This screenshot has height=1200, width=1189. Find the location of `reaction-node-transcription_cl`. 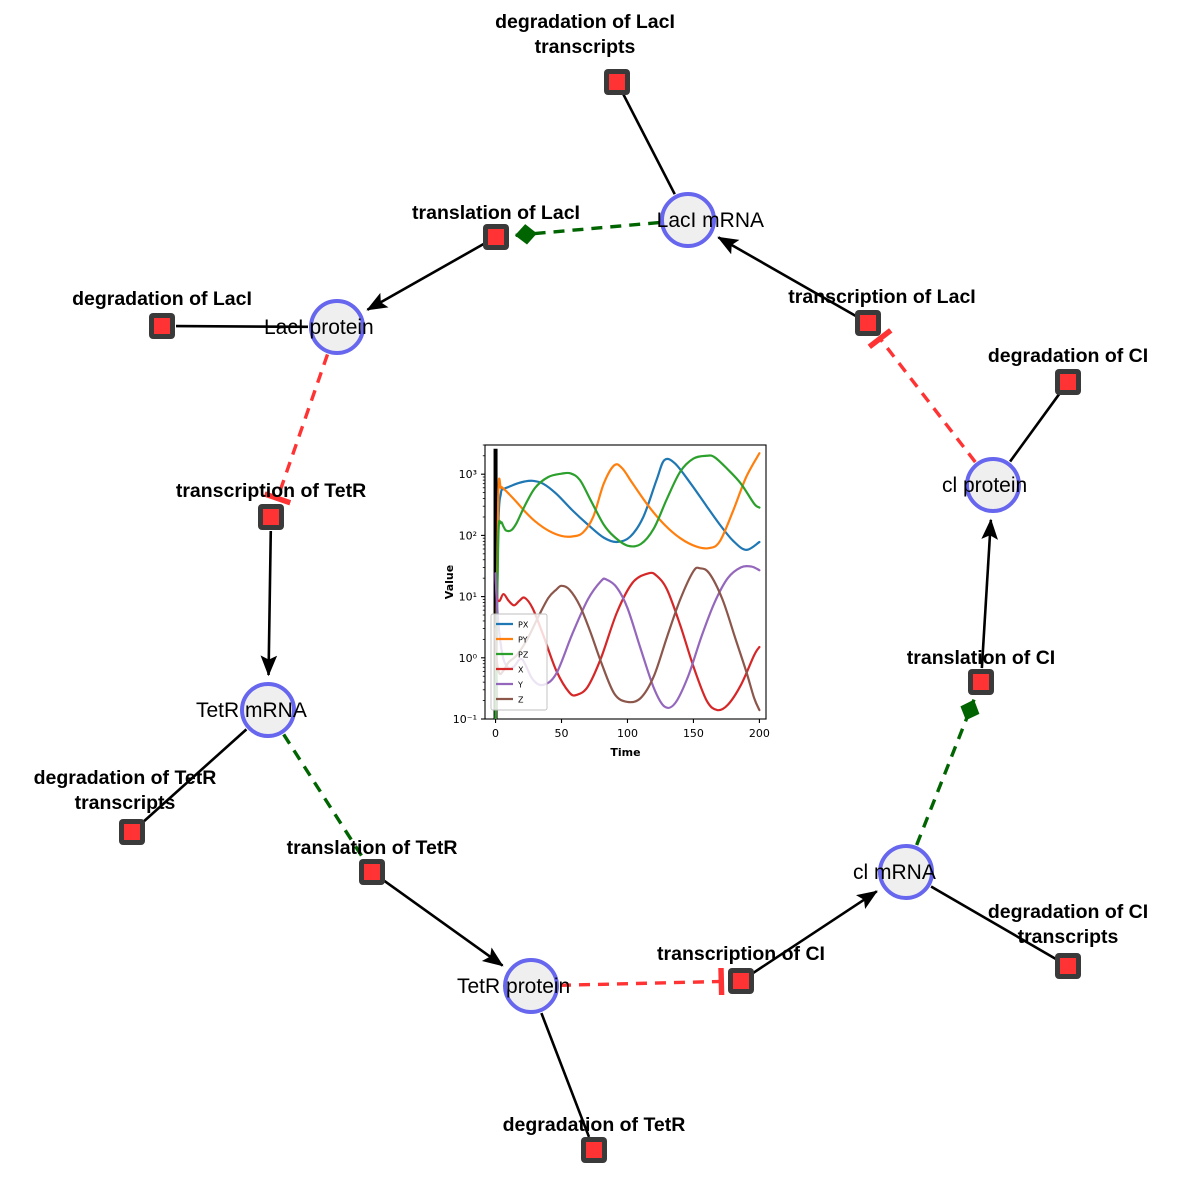

reaction-node-transcription_cl is located at coordinates (741, 981).